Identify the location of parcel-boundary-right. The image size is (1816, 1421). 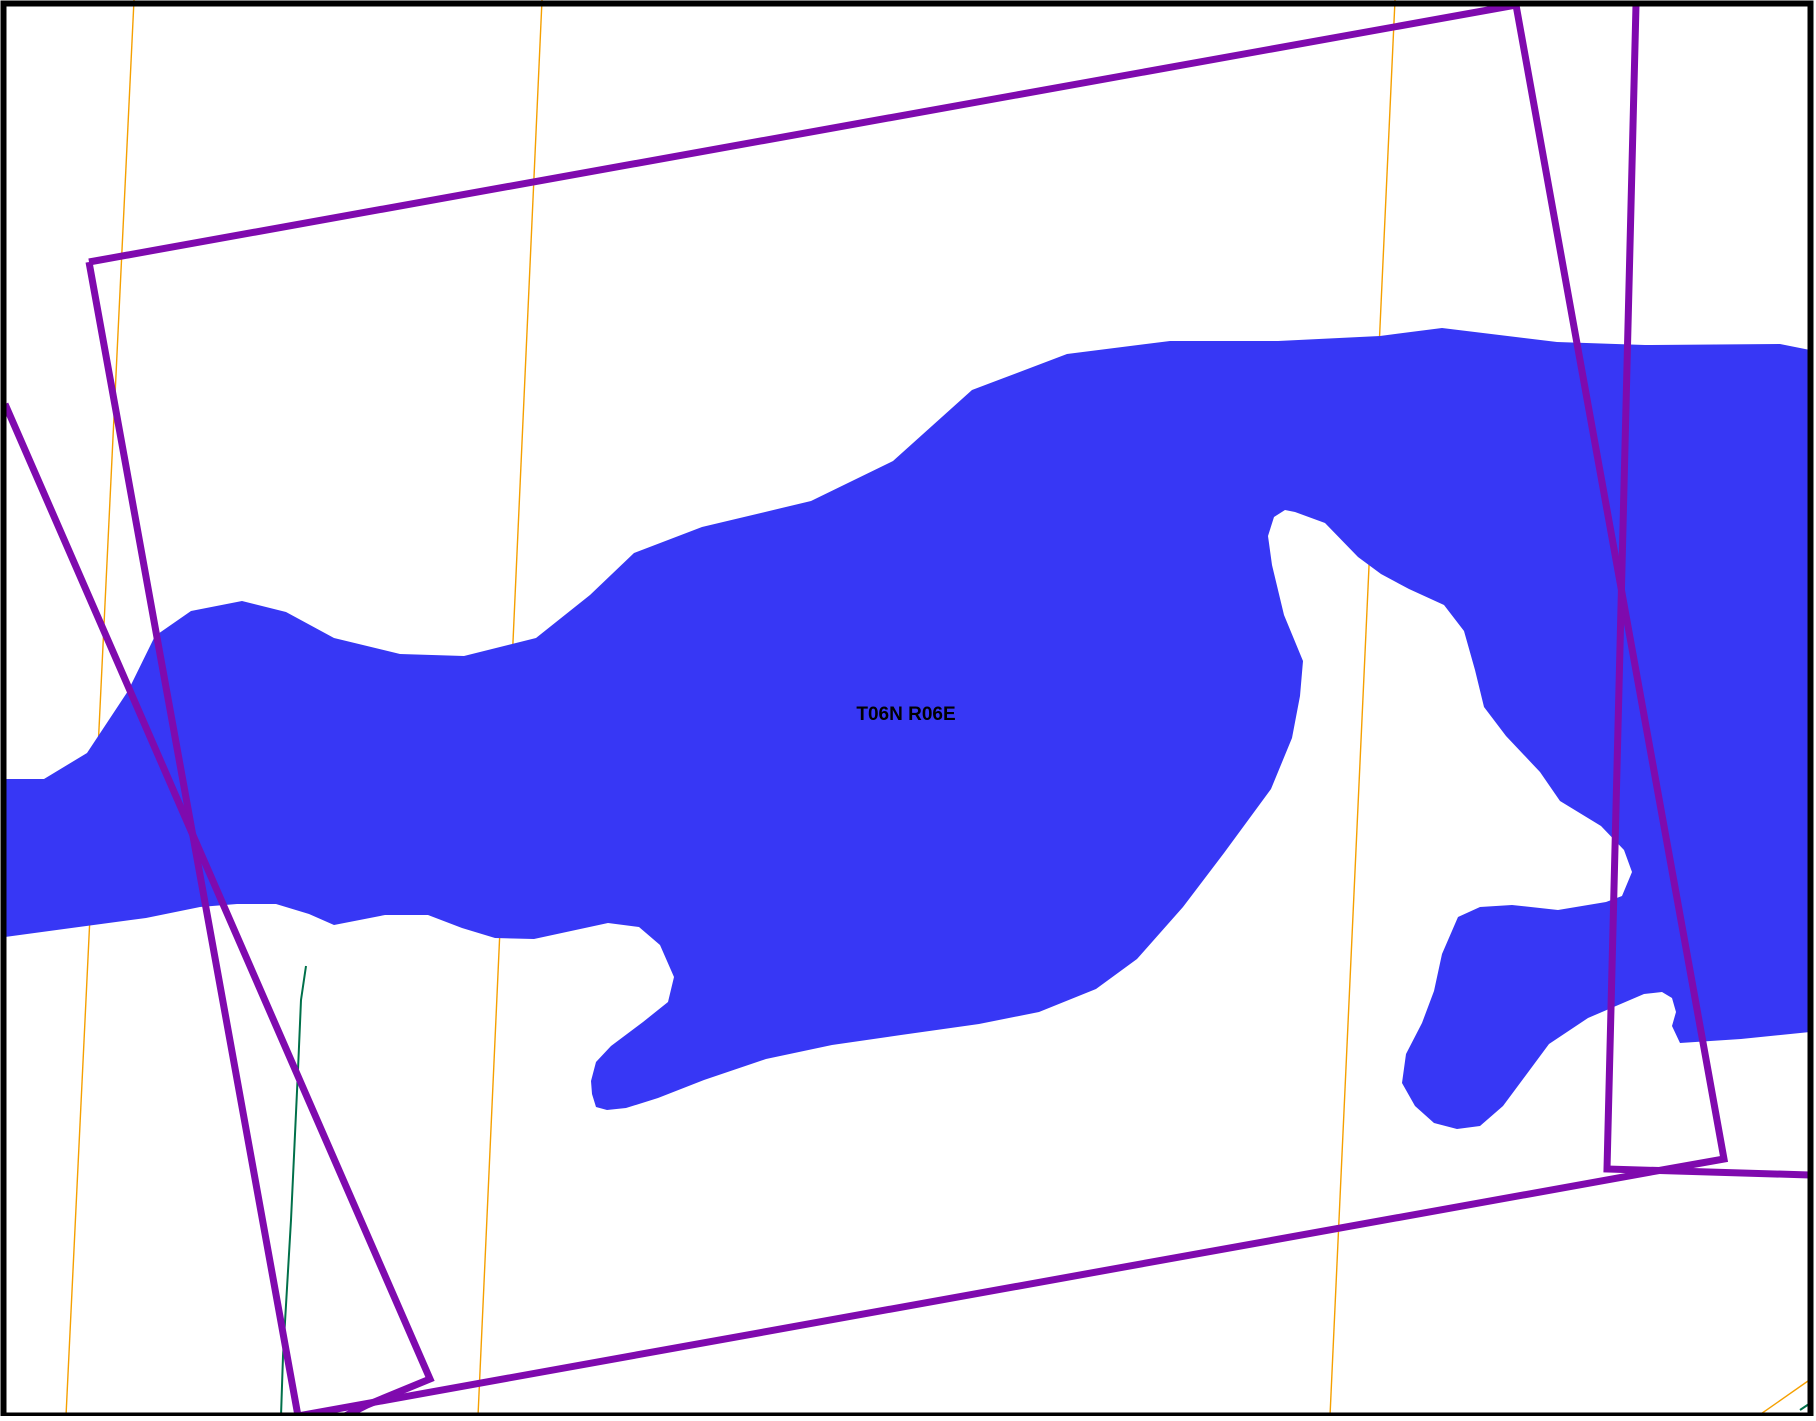
(1707, 591).